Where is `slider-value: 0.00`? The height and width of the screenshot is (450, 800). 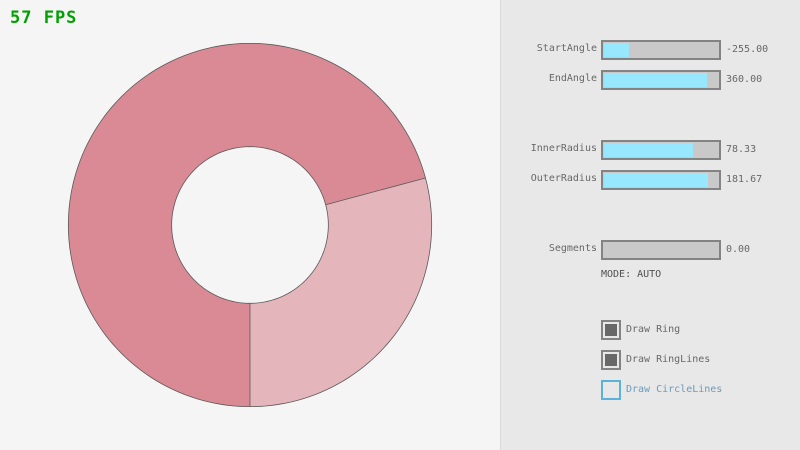 slider-value: 0.00 is located at coordinates (738, 249).